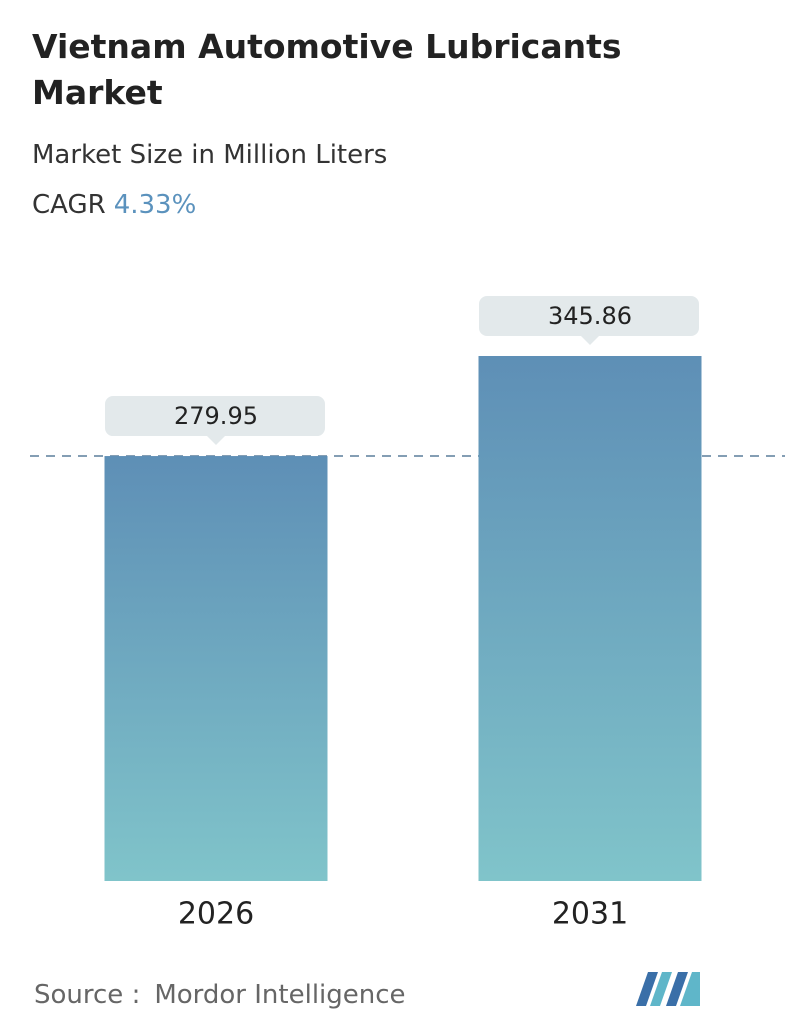 The height and width of the screenshot is (1034, 796). Describe the element at coordinates (668, 989) in the screenshot. I see `logo` at that location.